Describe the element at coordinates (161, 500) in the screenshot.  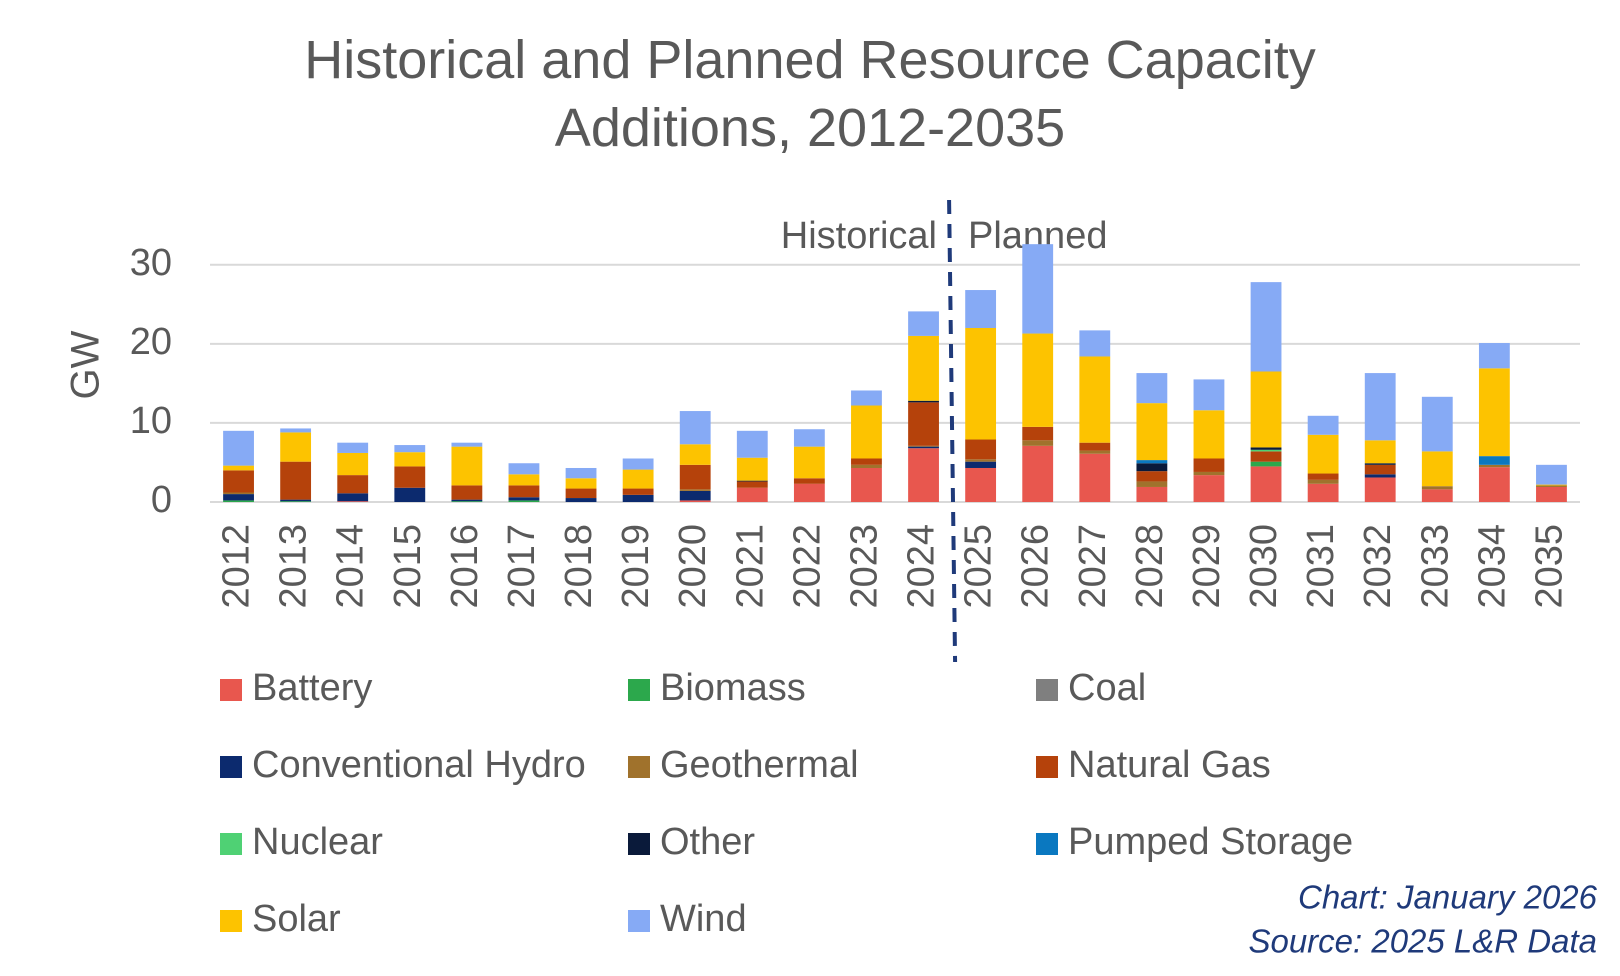
I see `y-tick-label: 0` at that location.